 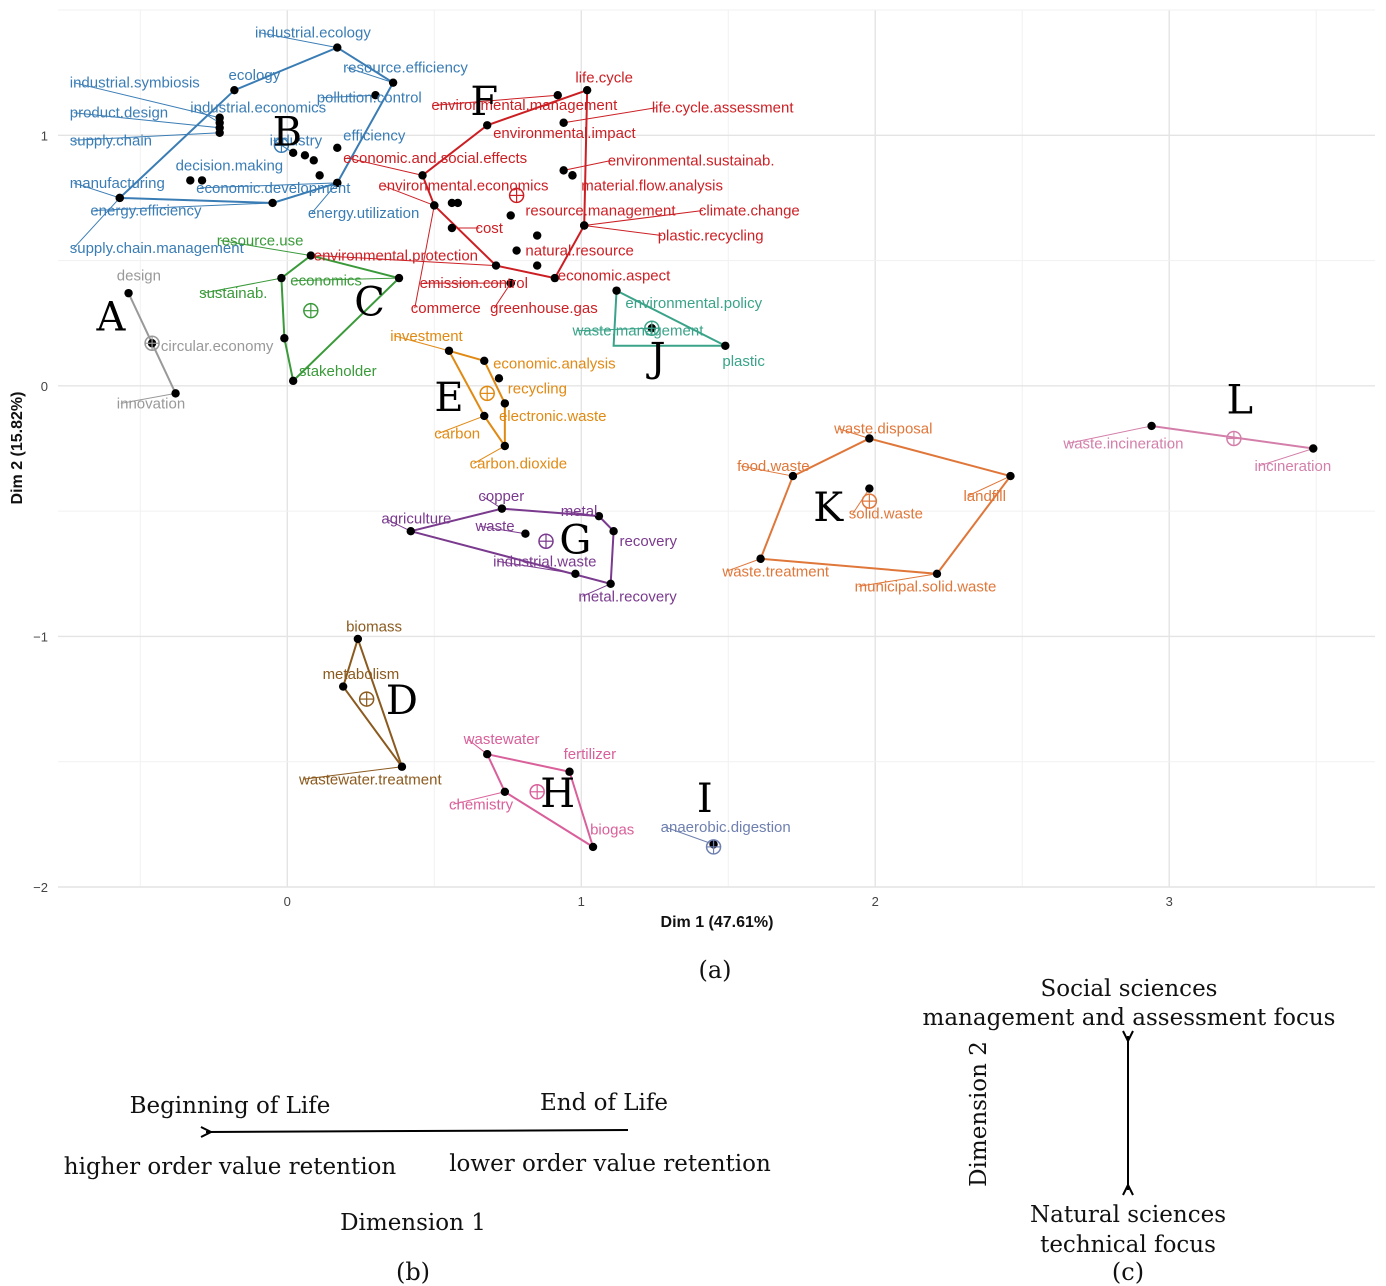 What do you see at coordinates (110, 318) in the screenshot?
I see `cluster-letter-A: A` at bounding box center [110, 318].